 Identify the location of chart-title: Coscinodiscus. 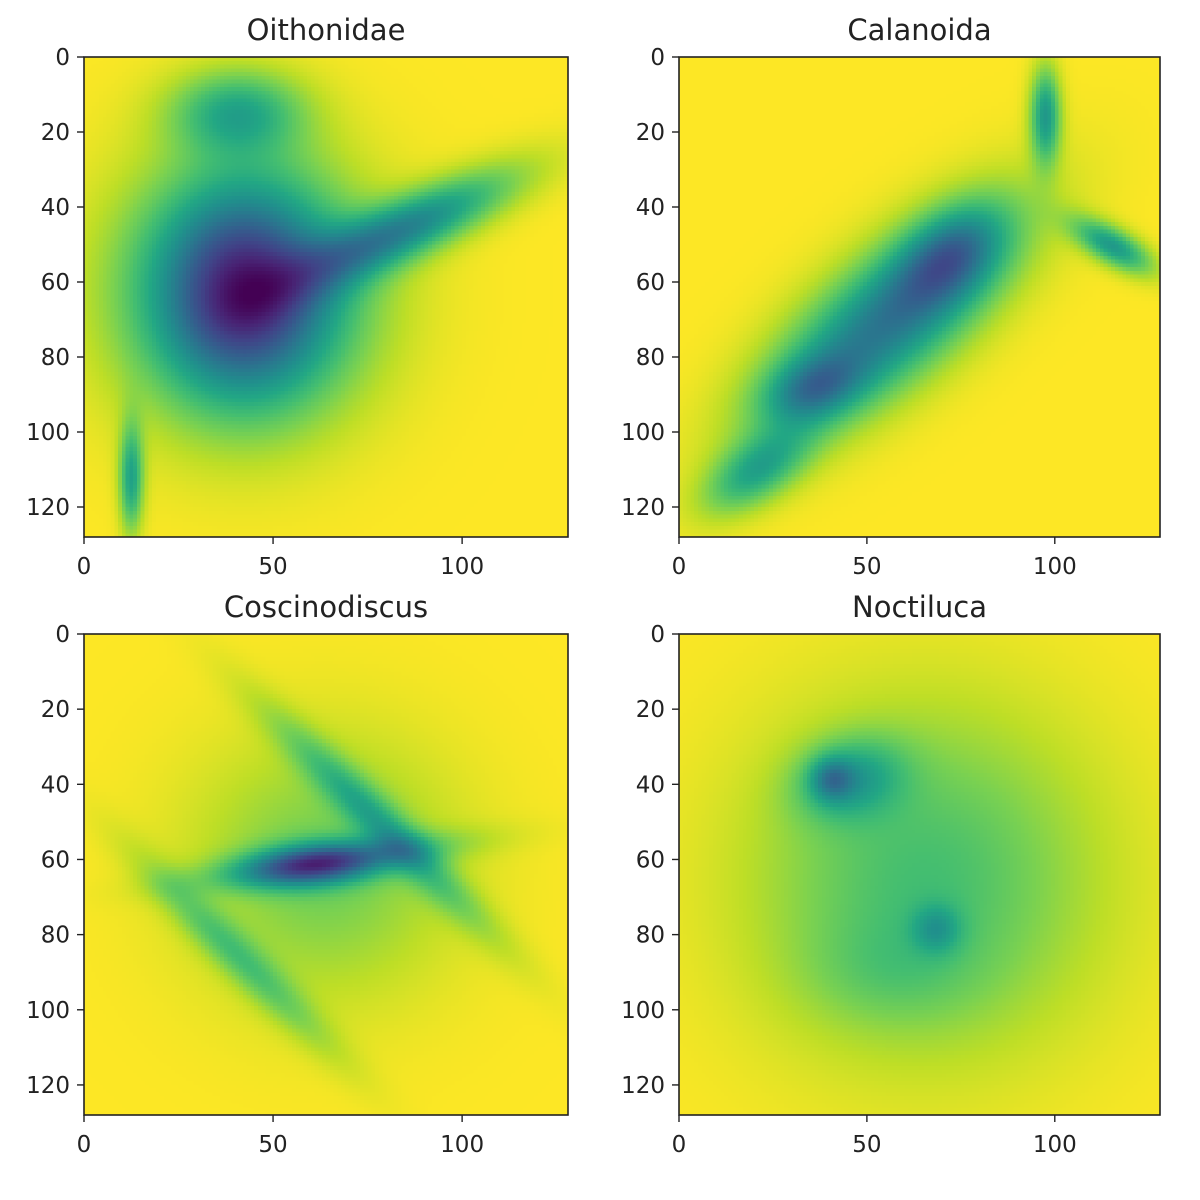
(326, 607).